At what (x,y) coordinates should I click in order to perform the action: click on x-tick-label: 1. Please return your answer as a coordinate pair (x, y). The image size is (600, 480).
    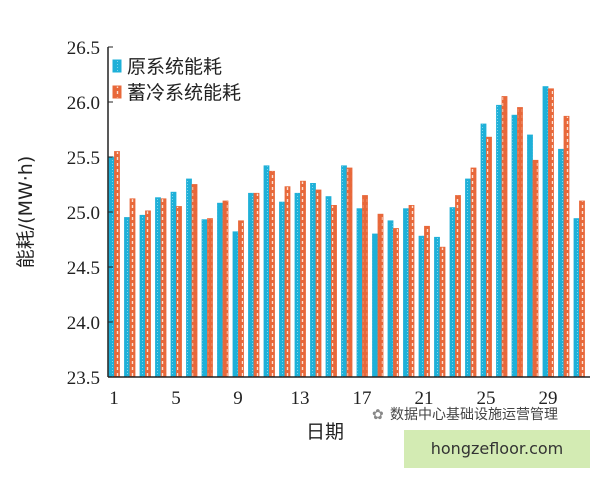
    Looking at the image, I should click on (114, 398).